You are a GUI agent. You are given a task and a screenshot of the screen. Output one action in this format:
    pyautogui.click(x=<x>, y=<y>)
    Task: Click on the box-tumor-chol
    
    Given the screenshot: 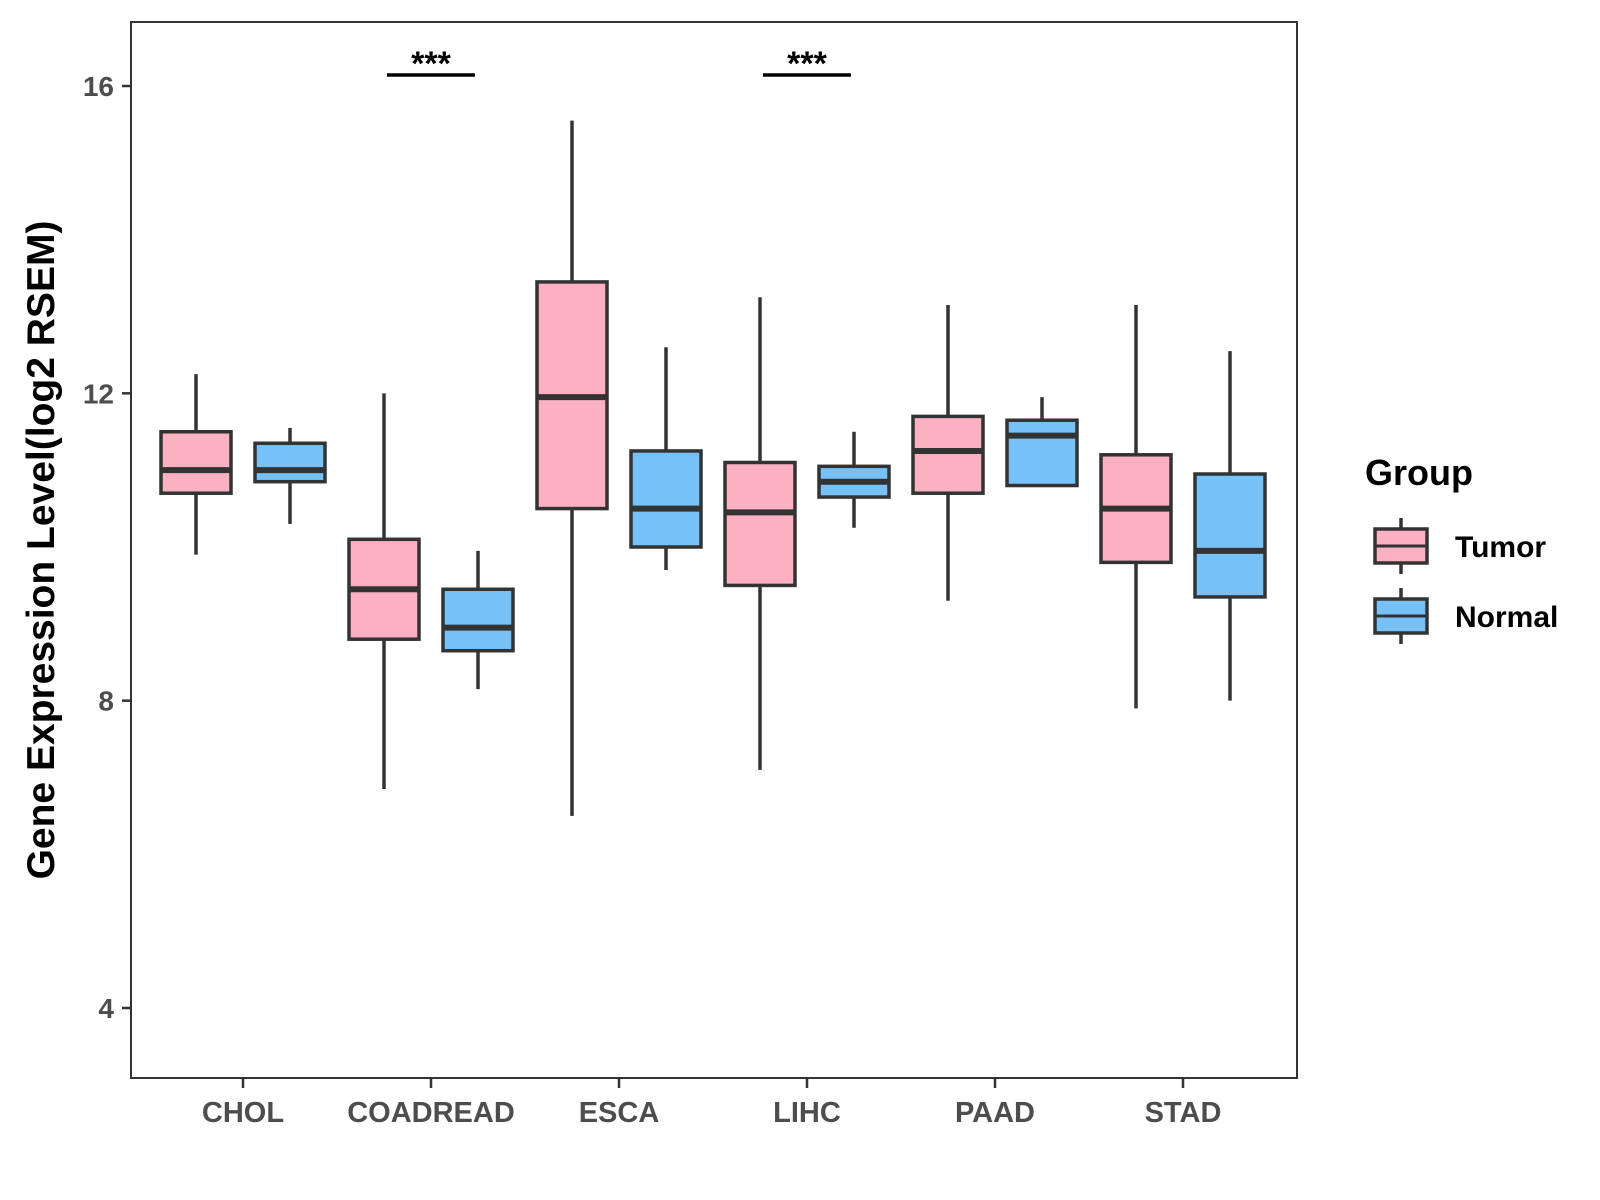 What is the action you would take?
    pyautogui.click(x=196, y=464)
    